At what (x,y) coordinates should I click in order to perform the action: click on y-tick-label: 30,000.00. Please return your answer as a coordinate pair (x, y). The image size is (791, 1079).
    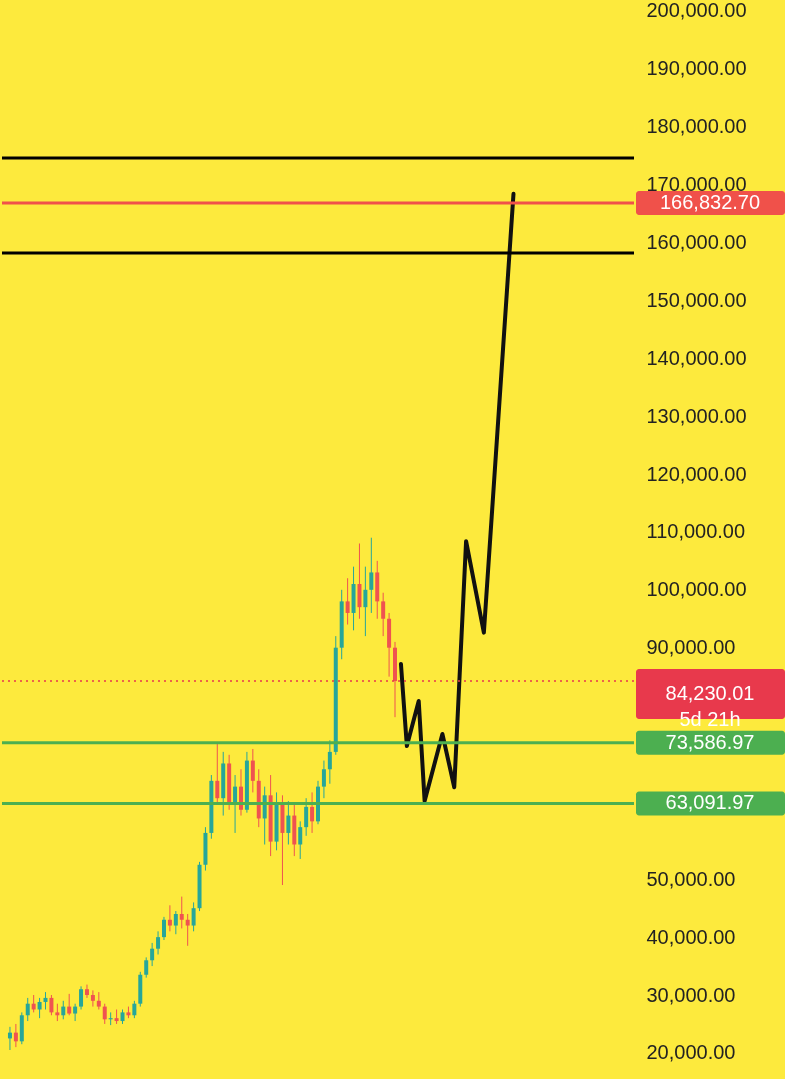
    Looking at the image, I should click on (691, 994).